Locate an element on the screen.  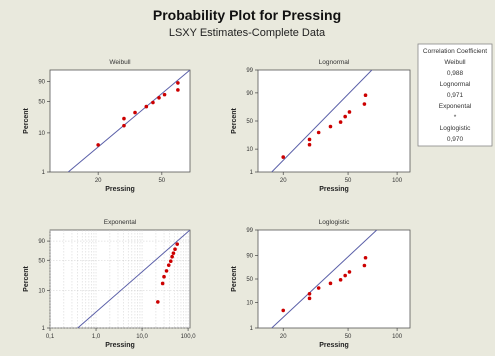
chart-panel-lognormal: Lognormal Pressing Percent 20 50 100 99 90 50 10 1 is located at coordinates (321, 126).